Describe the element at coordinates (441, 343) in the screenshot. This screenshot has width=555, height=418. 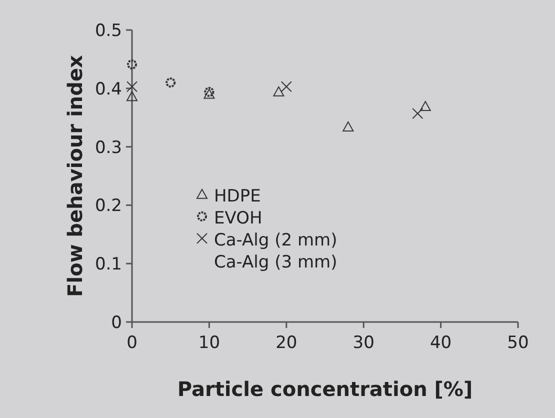
I see `x-tick-label: 40` at that location.